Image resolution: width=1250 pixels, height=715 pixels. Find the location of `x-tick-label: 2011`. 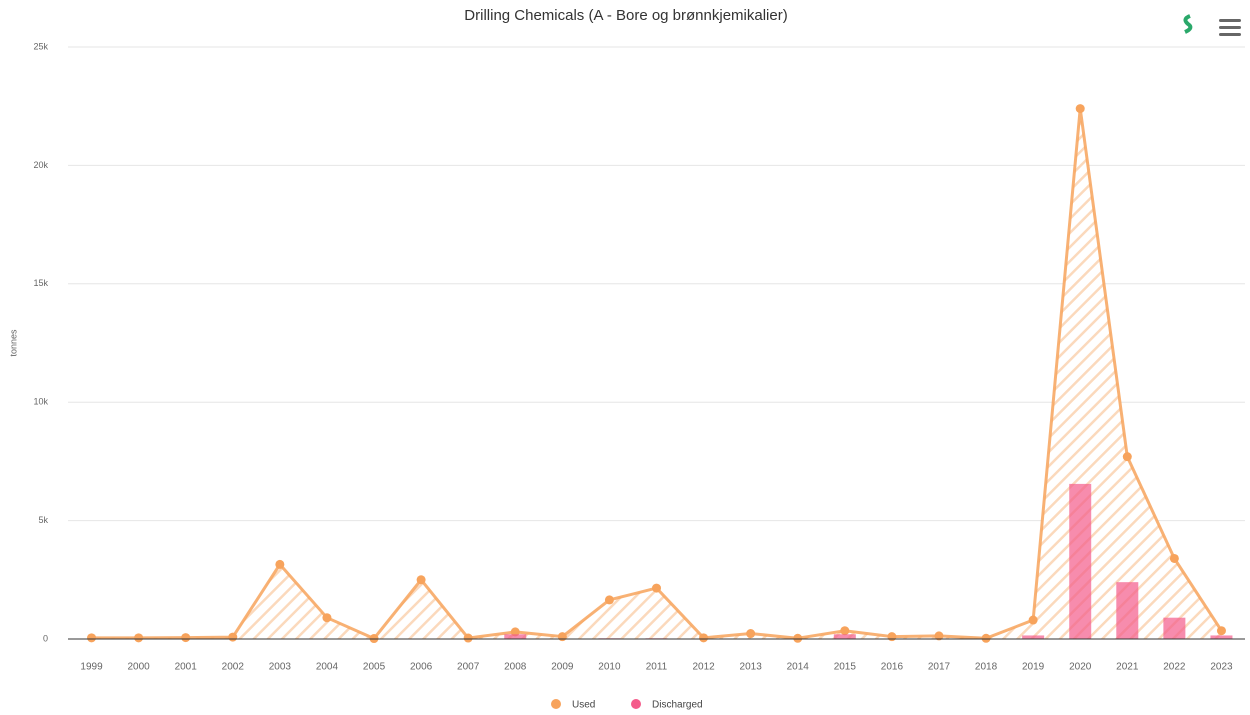

x-tick-label: 2011 is located at coordinates (657, 667).